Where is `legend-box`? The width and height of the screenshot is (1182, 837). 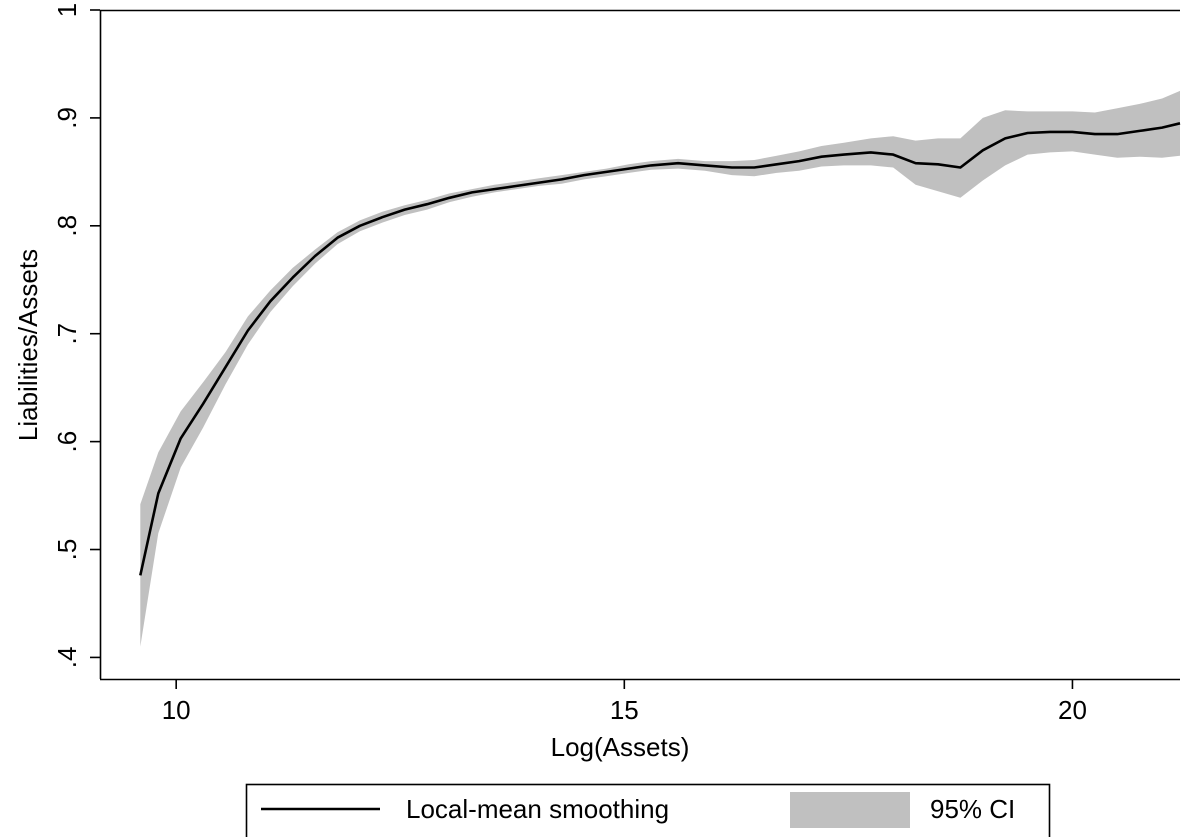 legend-box is located at coordinates (648, 810).